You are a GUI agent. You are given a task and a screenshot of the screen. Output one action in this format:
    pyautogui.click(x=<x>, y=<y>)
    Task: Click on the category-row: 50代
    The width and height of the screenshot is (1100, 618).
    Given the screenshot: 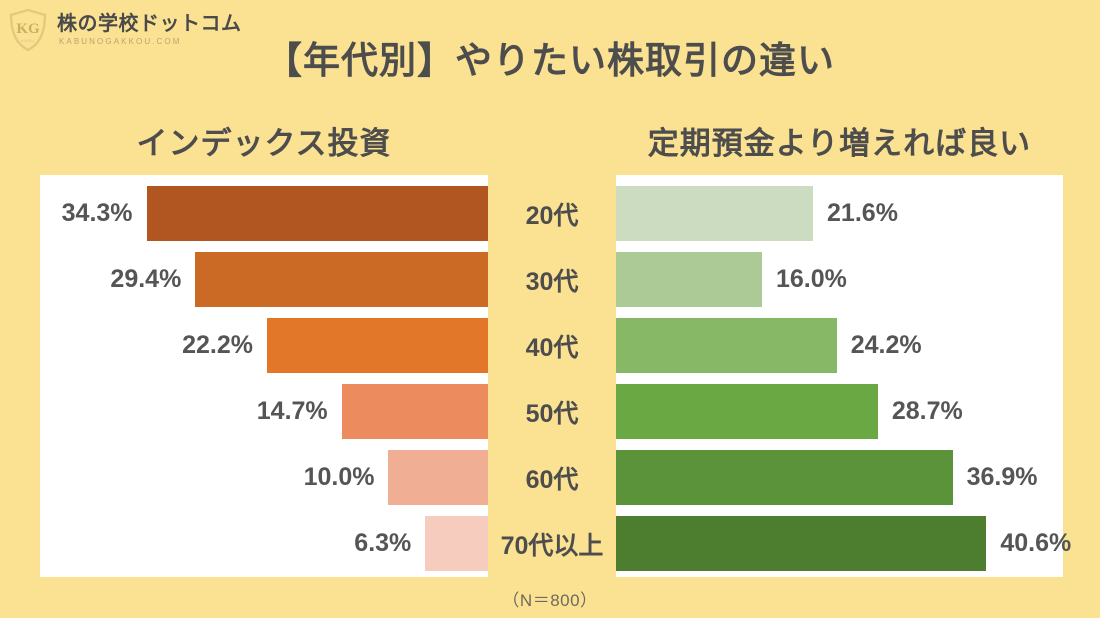 What is the action you would take?
    pyautogui.click(x=552, y=411)
    